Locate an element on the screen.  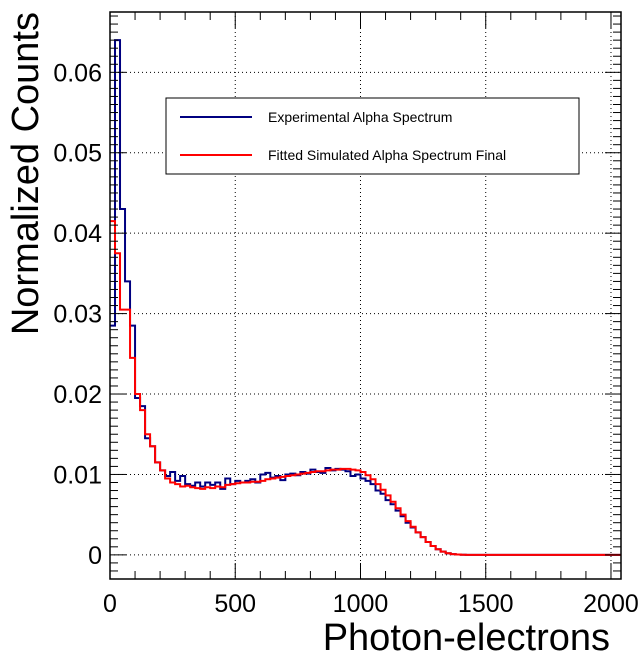
x-axis-title: Photon-electrons is located at coordinates (466, 634).